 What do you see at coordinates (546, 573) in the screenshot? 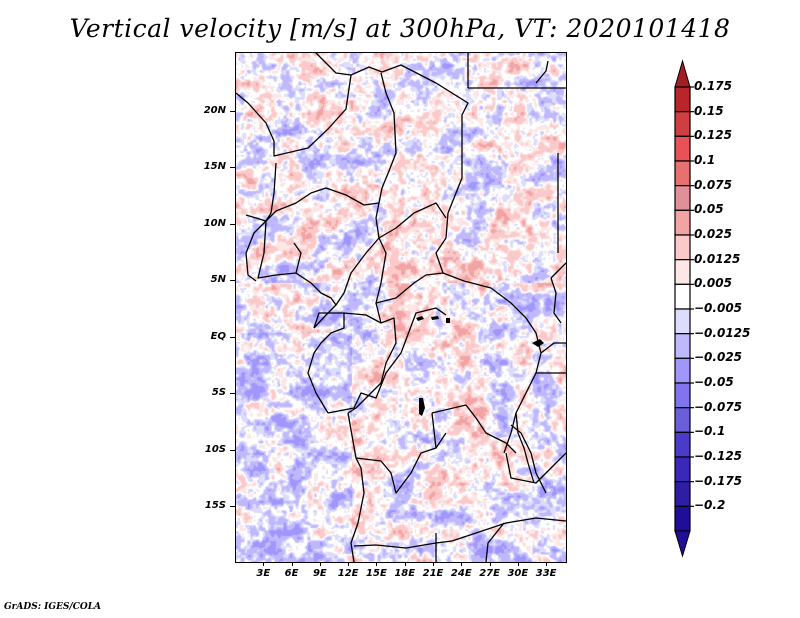
I see `x-tick-label: 33E` at bounding box center [546, 573].